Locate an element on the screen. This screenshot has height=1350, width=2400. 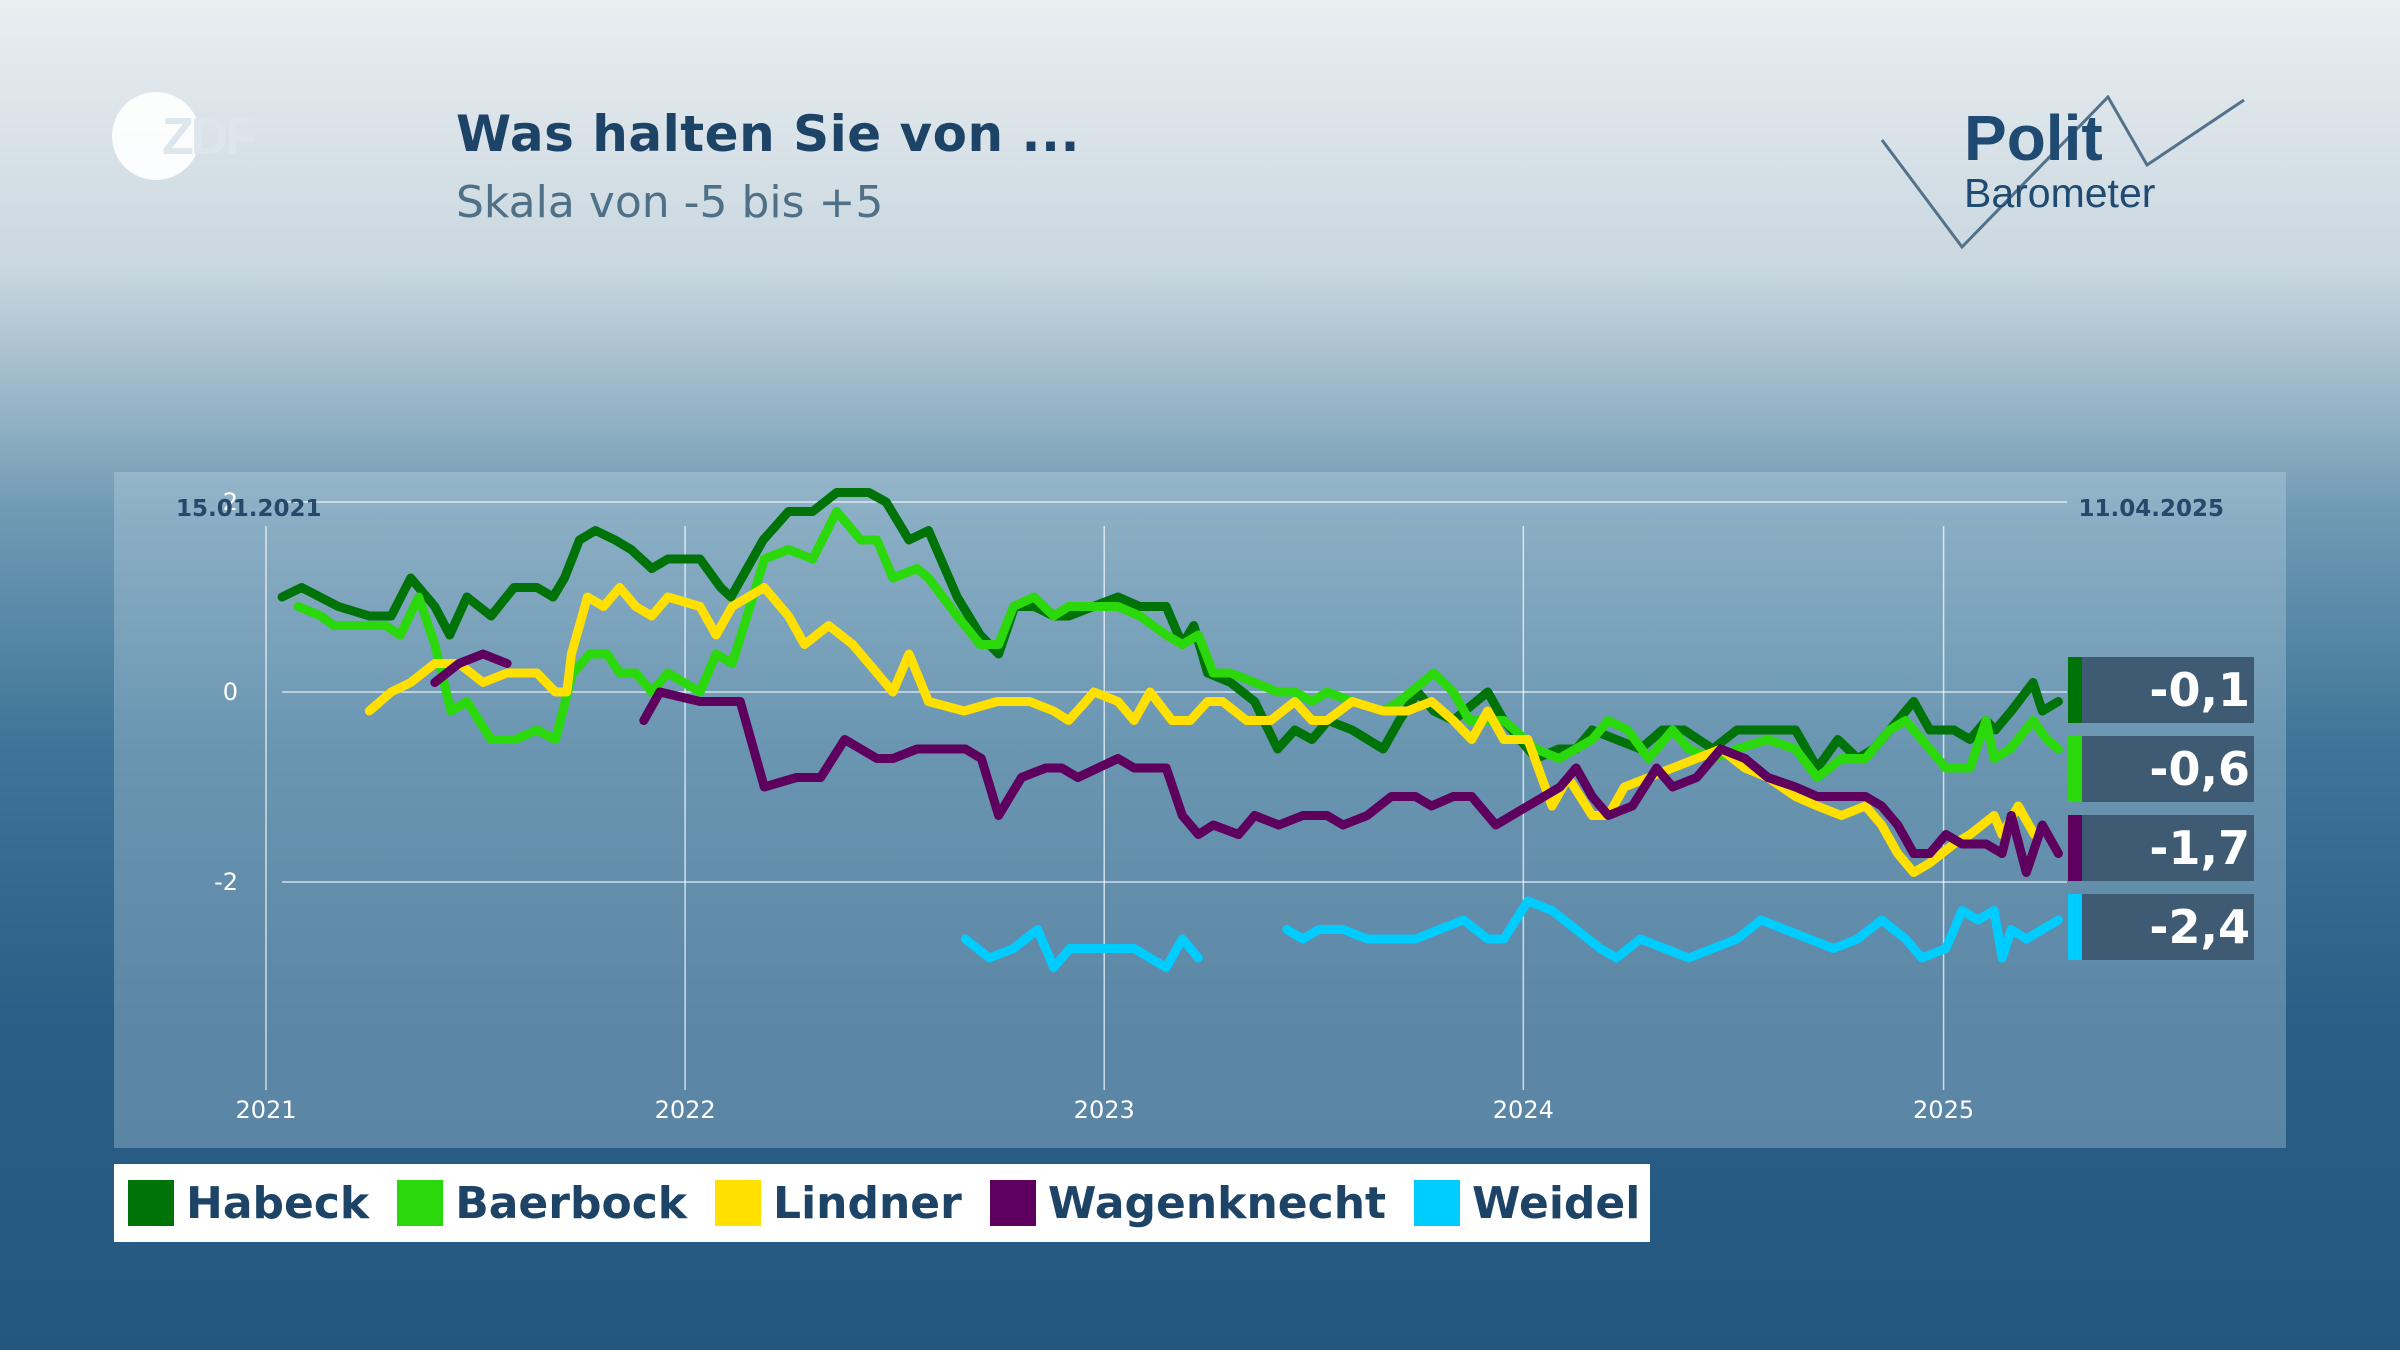
badge-value: -2,4 is located at coordinates (2199, 927).